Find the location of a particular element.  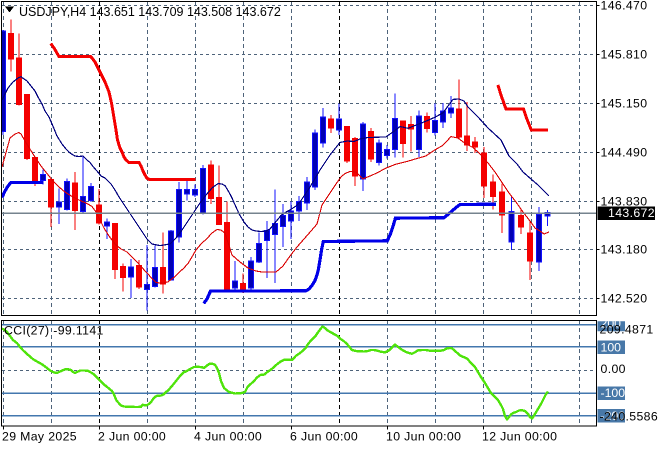

svg-text: -200 is located at coordinates (613, 416).